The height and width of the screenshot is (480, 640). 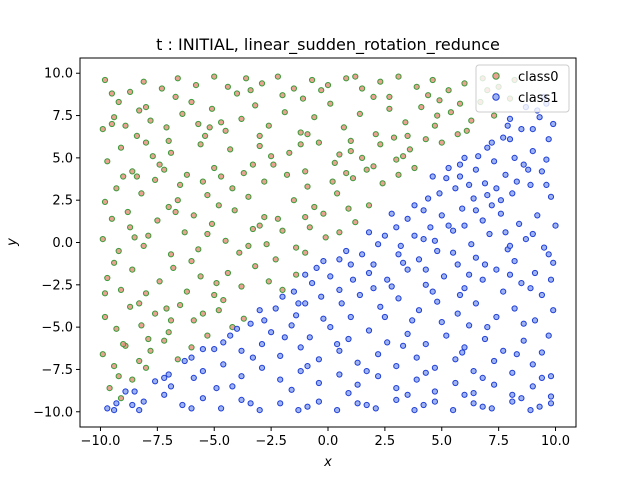 I want to click on x-tick-label: 0.0, so click(x=328, y=441).